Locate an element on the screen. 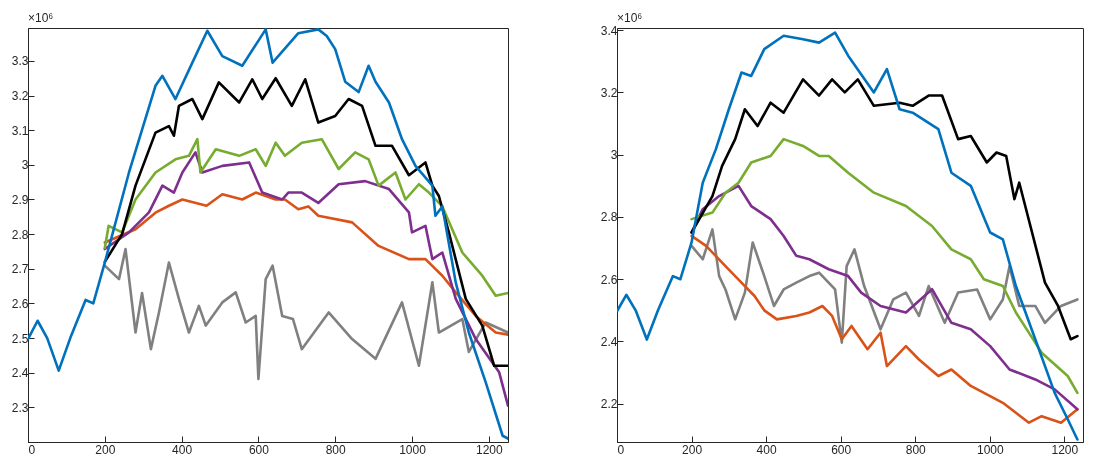 Image resolution: width=1096 pixels, height=466 pixels. y-tick-label: 2.5 is located at coordinates (20, 338).